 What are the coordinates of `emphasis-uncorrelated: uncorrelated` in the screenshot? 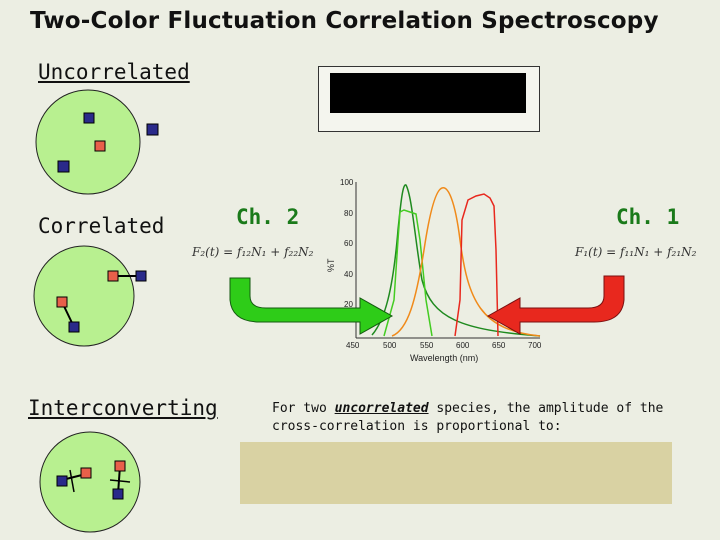 It's located at (381, 408).